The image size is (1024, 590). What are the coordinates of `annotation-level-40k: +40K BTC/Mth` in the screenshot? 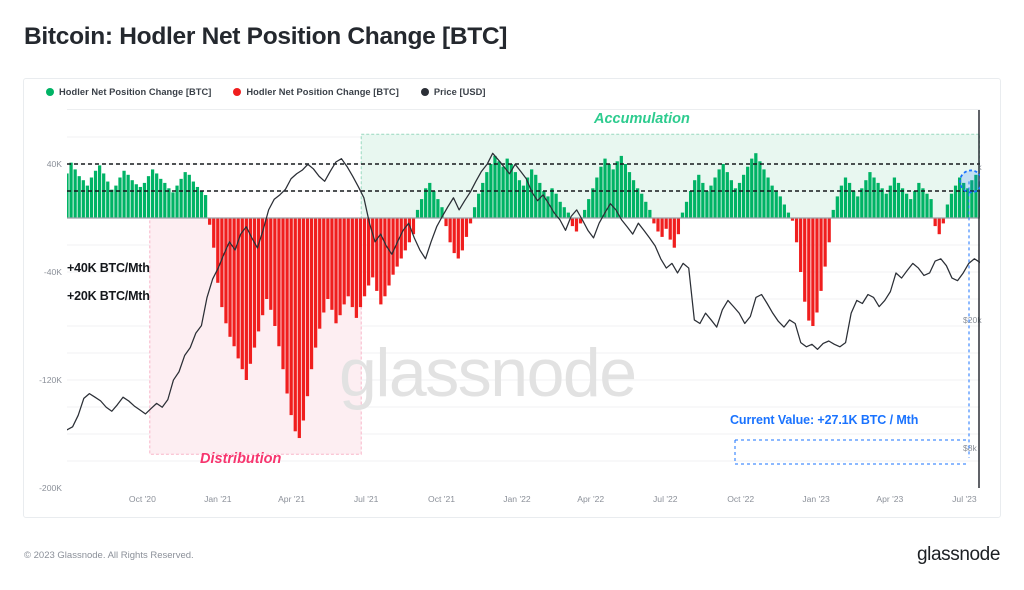 It's located at (108, 268).